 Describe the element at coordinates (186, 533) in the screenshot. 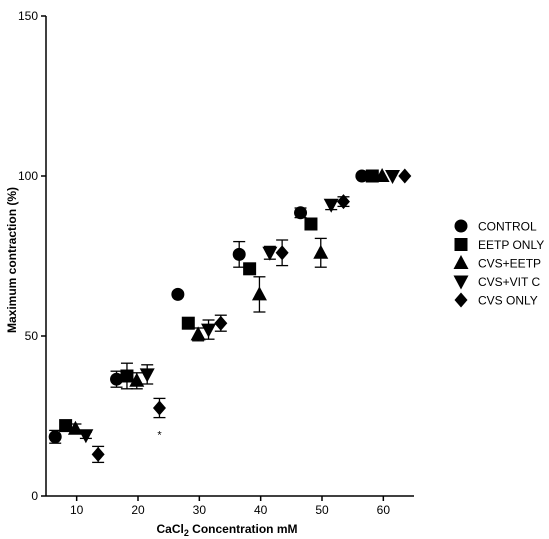

I see `x-axis-title-subscript: 2` at that location.